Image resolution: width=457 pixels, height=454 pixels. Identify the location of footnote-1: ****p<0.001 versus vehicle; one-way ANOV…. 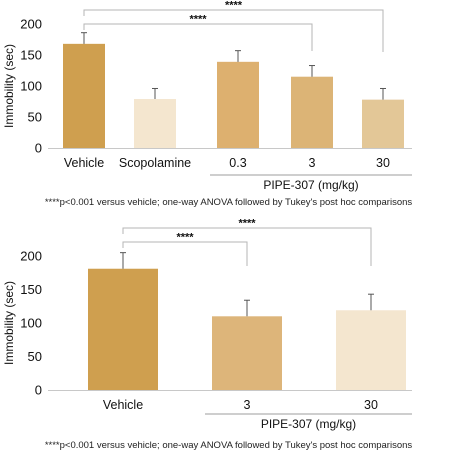
(228, 202).